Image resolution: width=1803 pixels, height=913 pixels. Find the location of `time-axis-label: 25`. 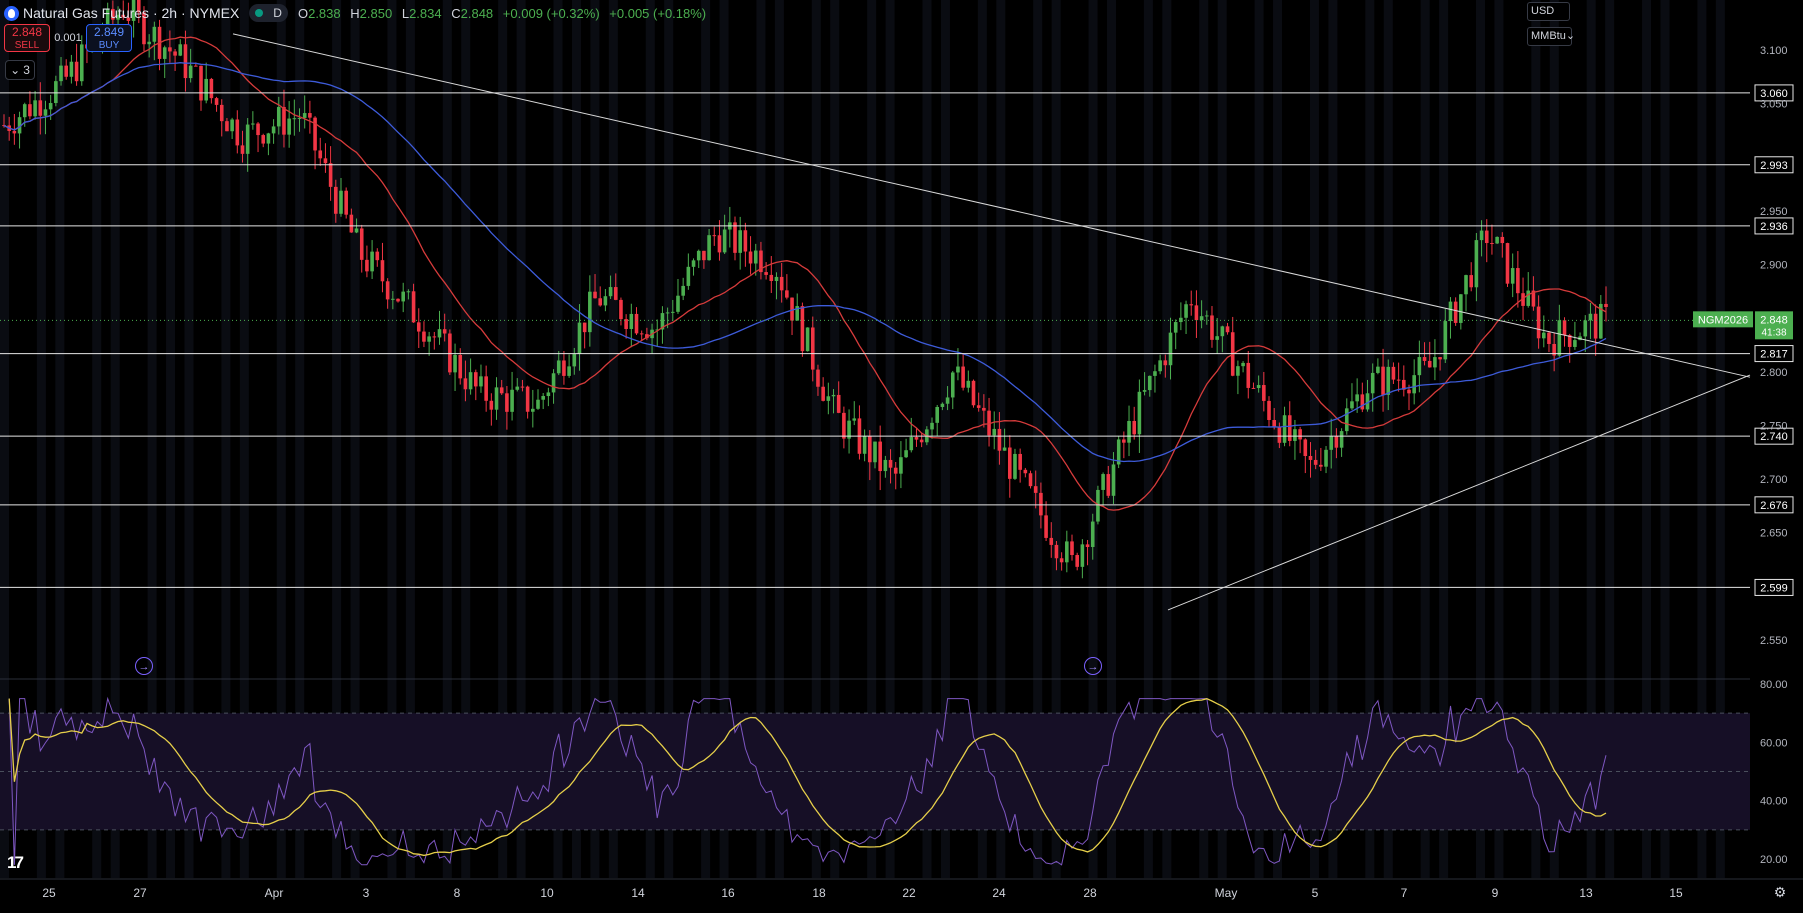

time-axis-label: 25 is located at coordinates (49, 893).